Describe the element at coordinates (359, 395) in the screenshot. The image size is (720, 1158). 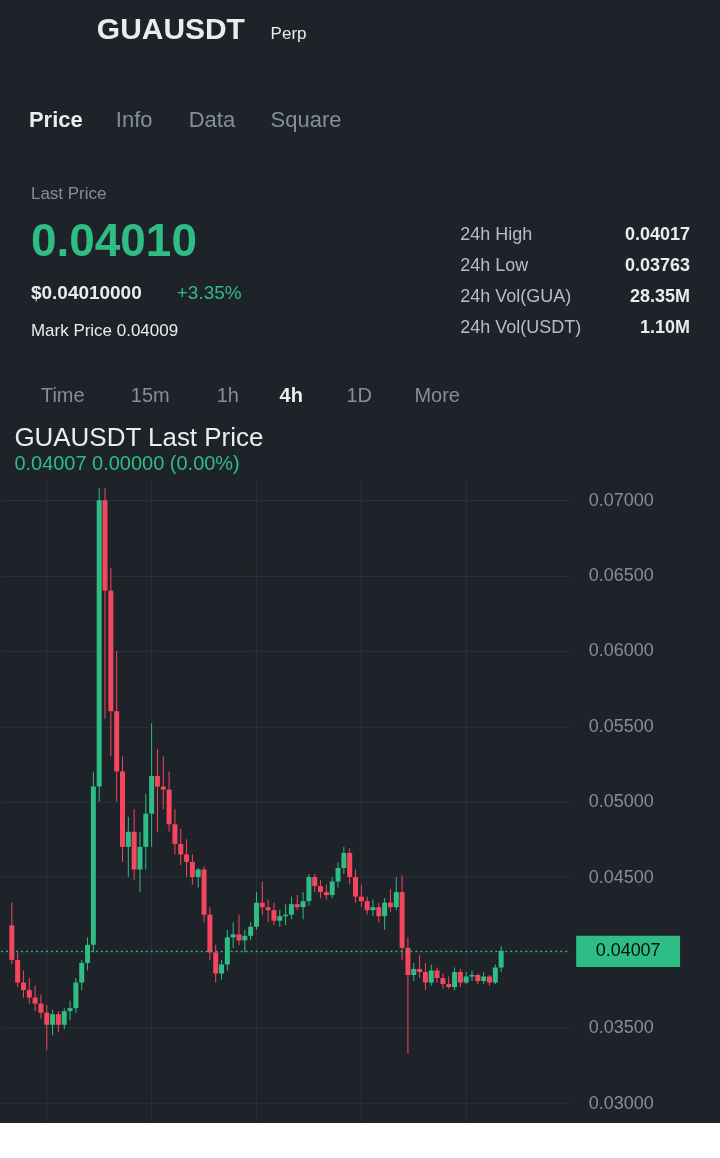
I see `text: 1D` at that location.